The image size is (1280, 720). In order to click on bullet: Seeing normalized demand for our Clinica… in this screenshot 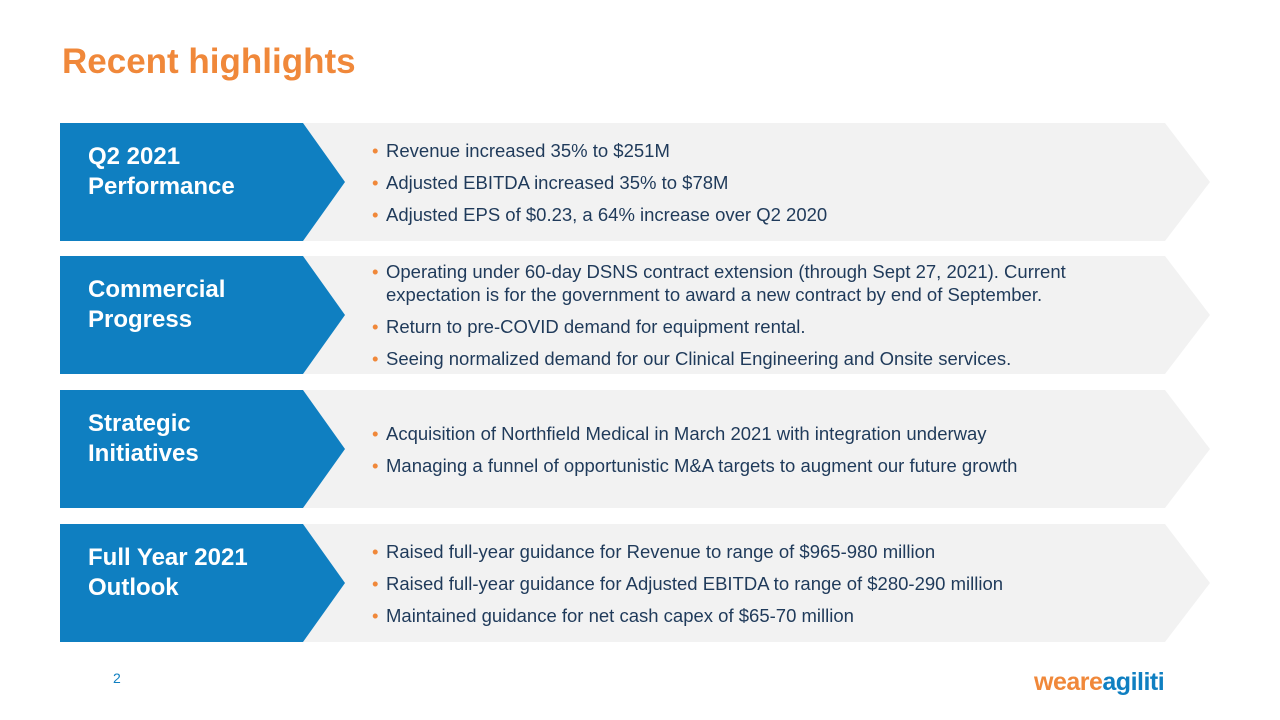, I will do `click(763, 358)`.